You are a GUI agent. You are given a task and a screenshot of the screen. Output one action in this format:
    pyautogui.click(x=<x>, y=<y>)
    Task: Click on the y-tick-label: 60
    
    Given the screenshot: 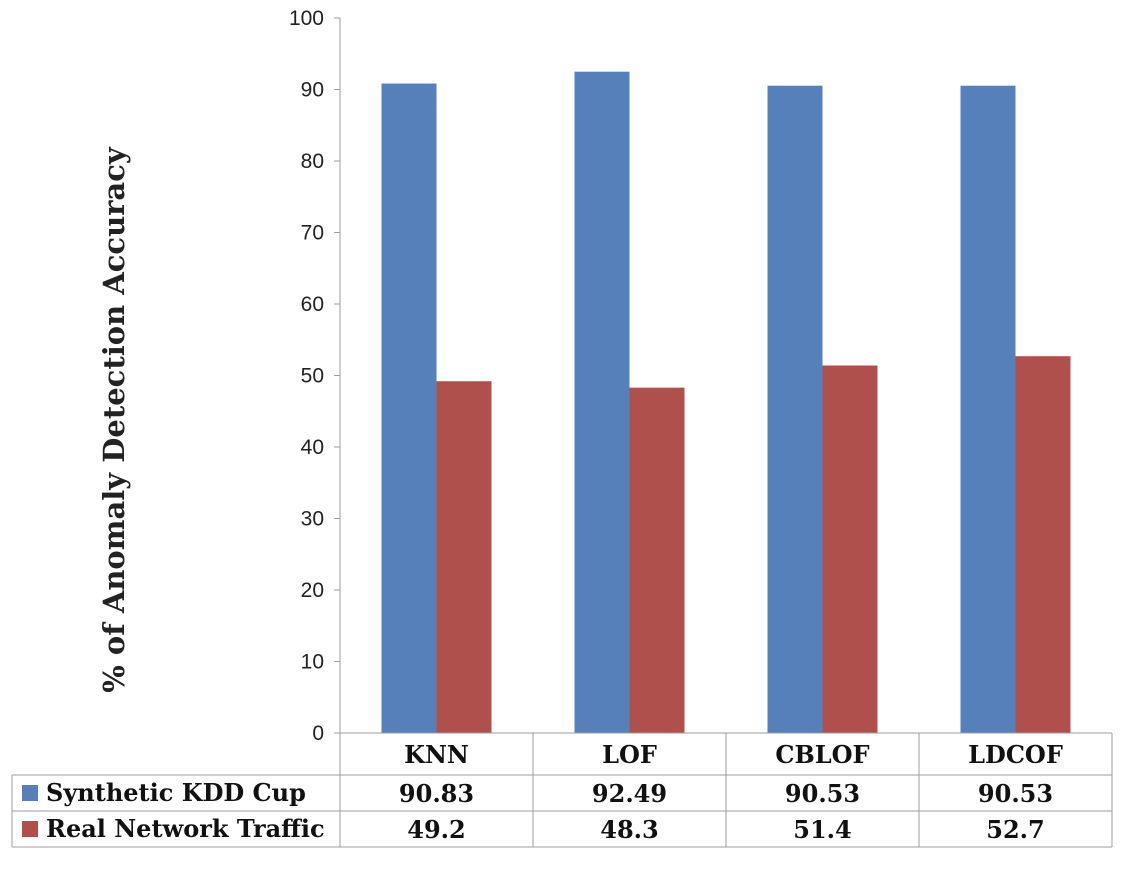 What is the action you would take?
    pyautogui.click(x=312, y=304)
    